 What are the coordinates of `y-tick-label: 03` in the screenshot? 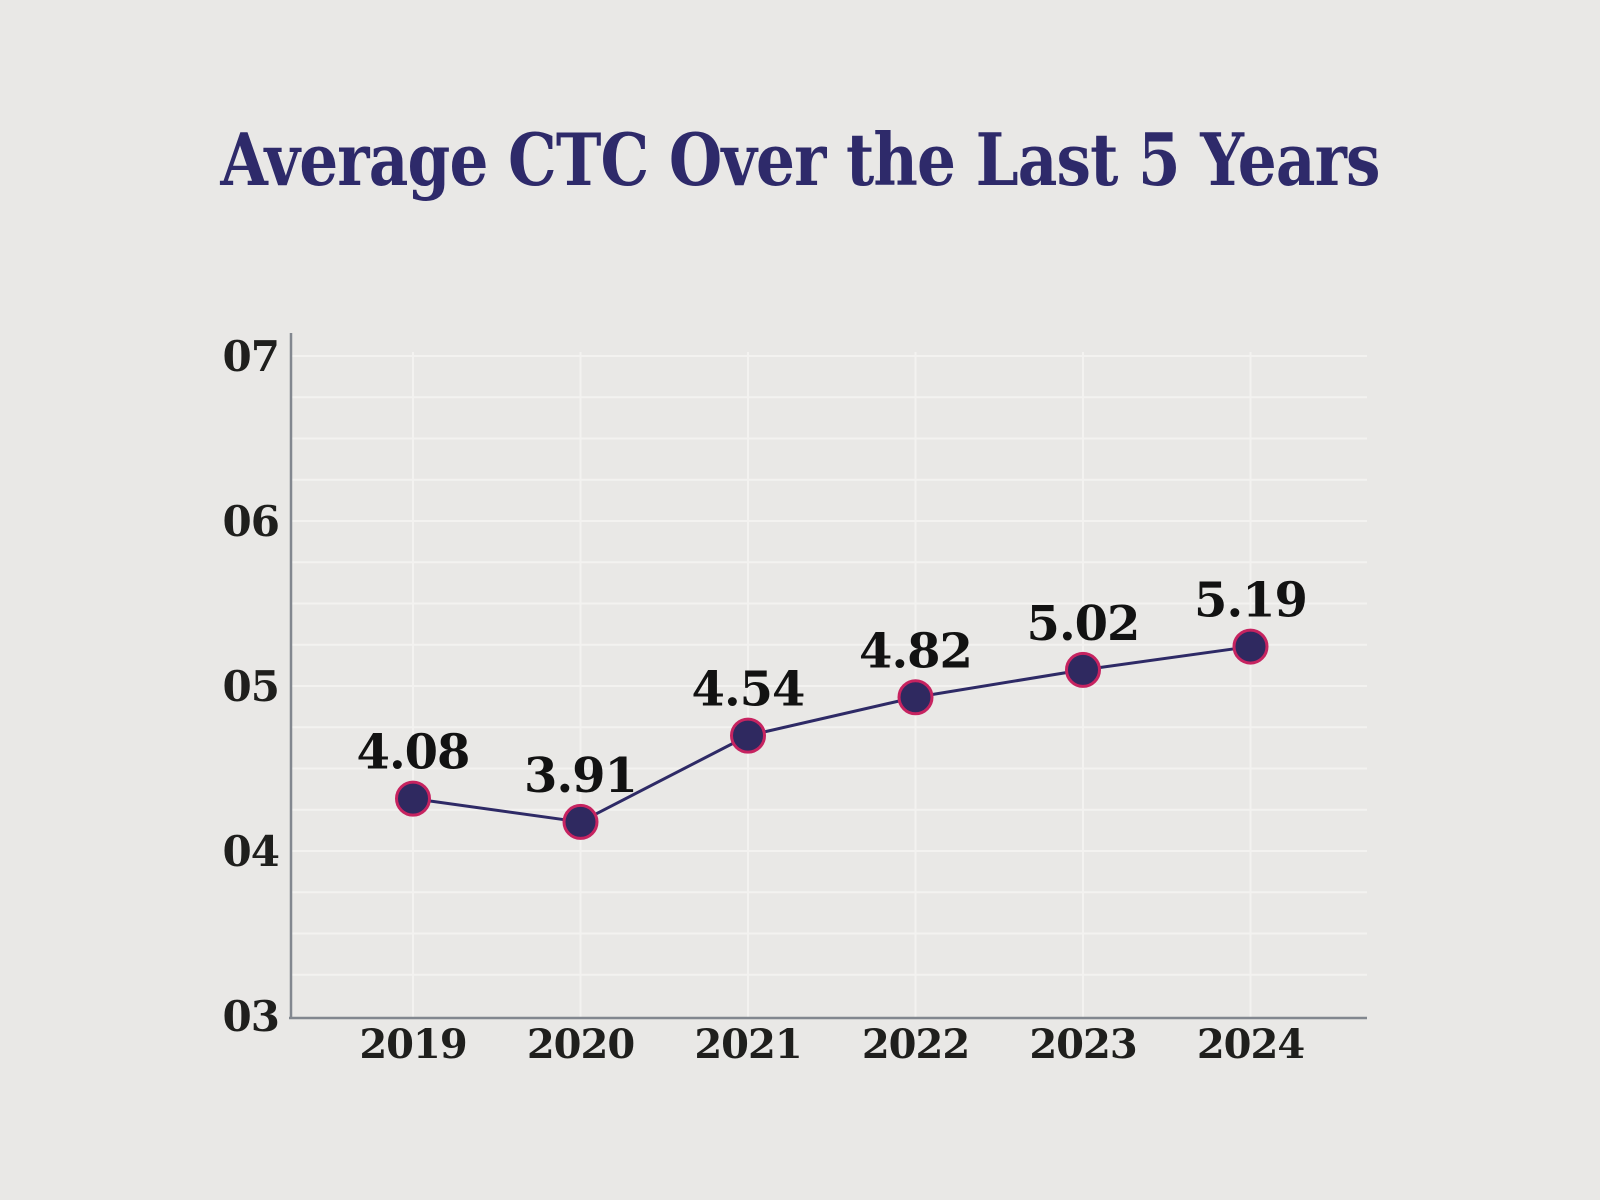 It's located at (251, 1016).